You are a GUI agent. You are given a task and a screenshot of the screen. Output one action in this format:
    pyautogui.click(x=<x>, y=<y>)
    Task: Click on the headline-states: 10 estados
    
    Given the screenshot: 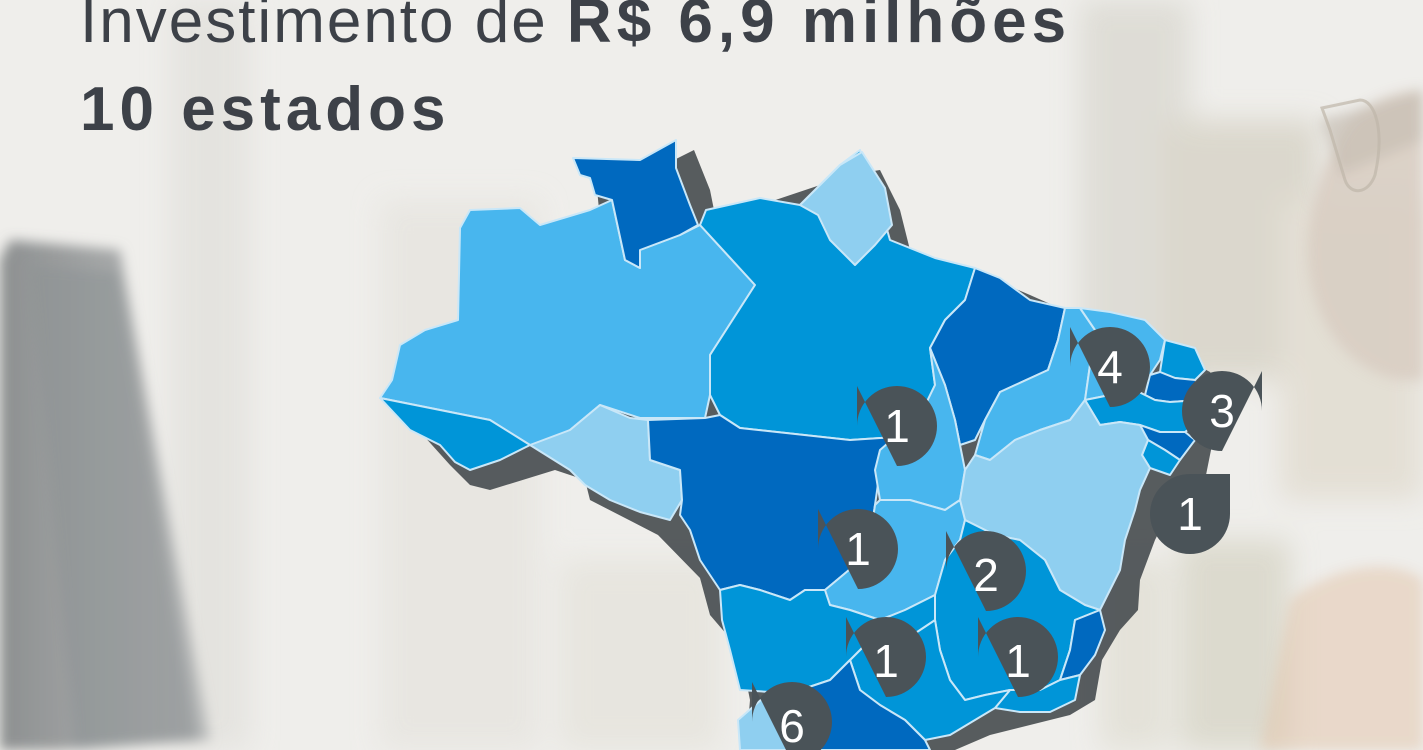 What is the action you would take?
    pyautogui.click(x=265, y=109)
    